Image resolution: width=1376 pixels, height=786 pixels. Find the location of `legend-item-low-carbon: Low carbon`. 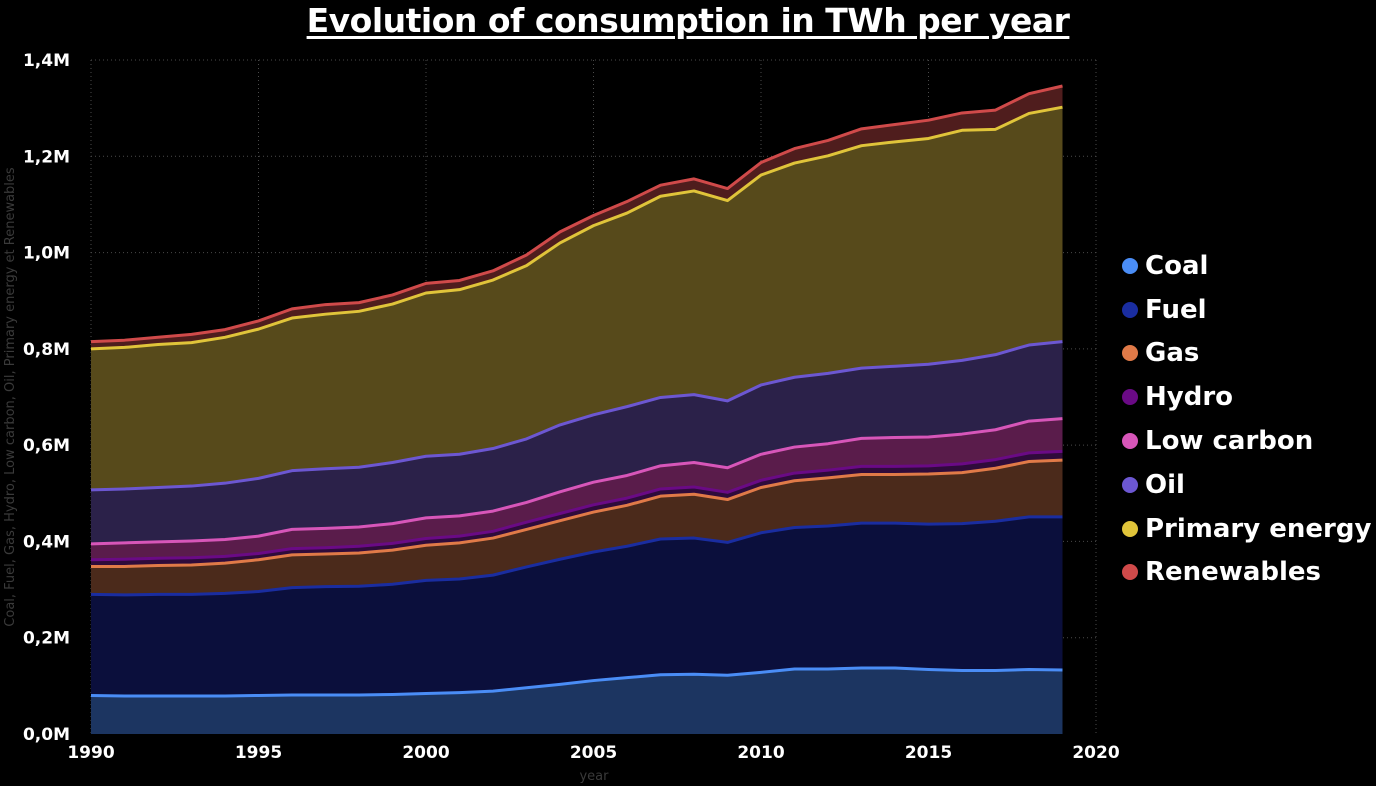

legend-item-low-carbon: Low carbon is located at coordinates (1246, 441).